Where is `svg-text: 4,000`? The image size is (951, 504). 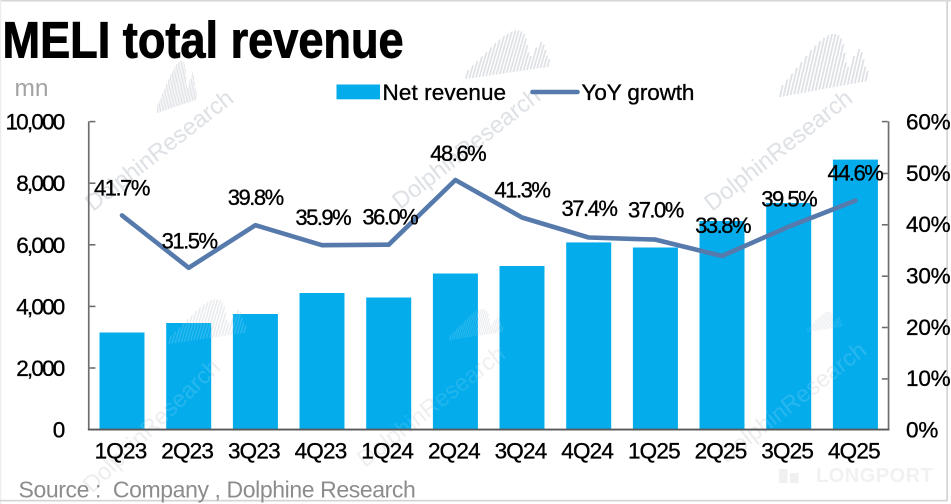 svg-text: 4,000 is located at coordinates (40, 306).